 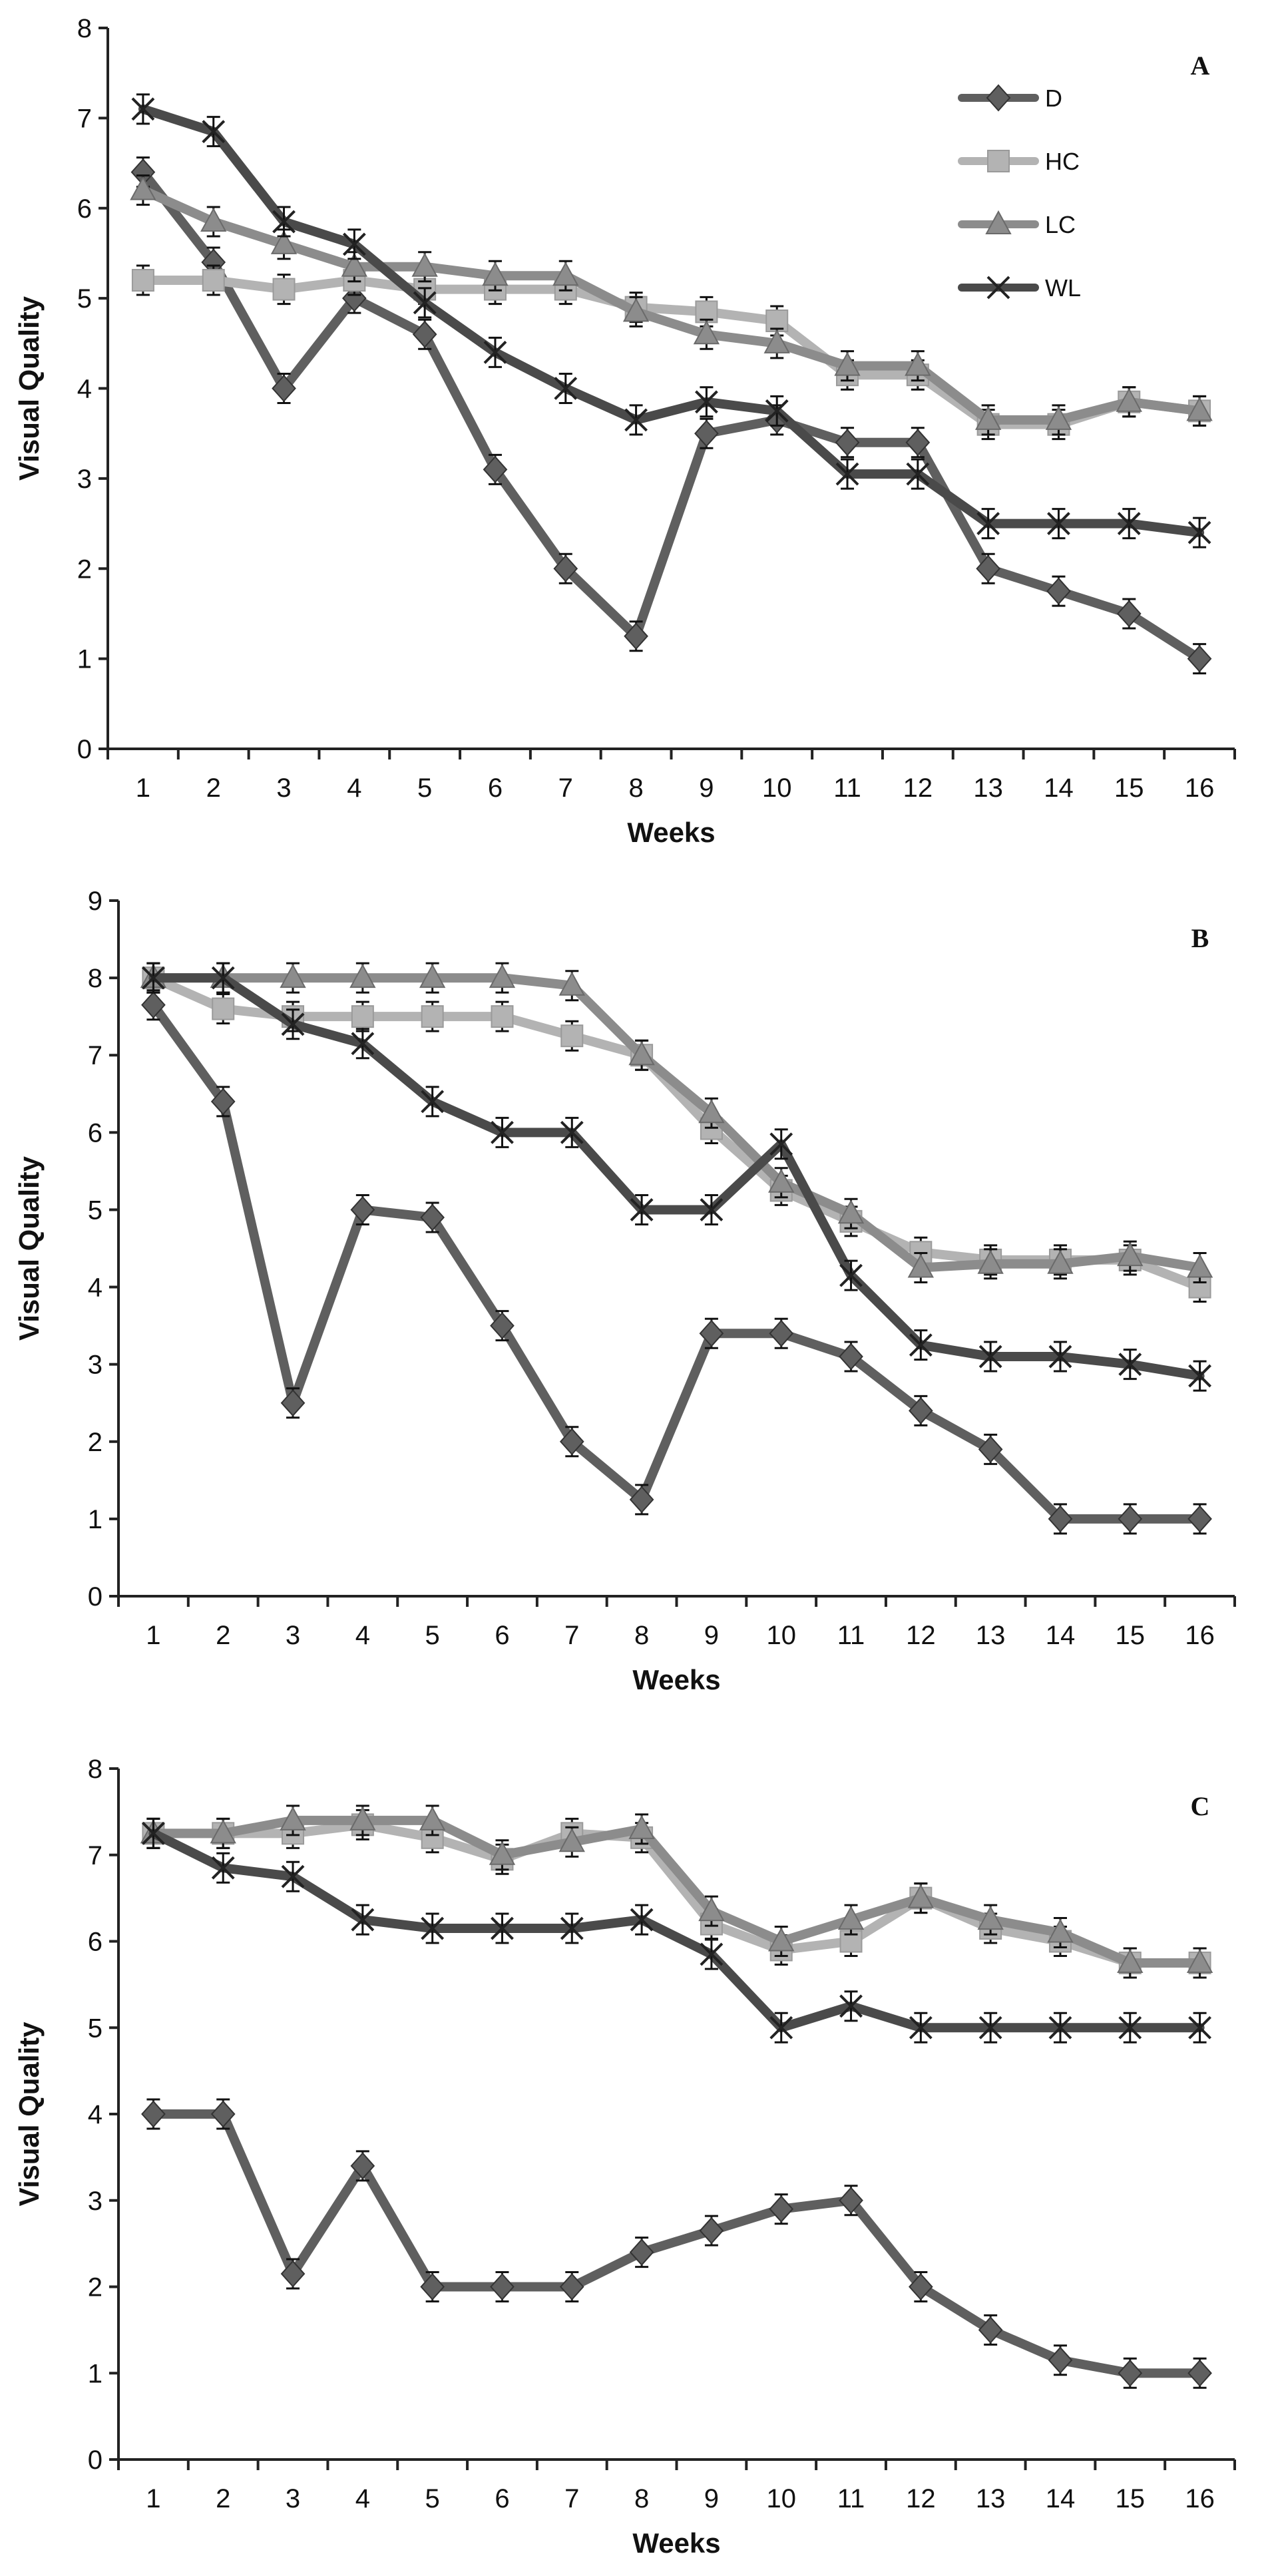 I want to click on legend-label: HC, so click(x=1062, y=161).